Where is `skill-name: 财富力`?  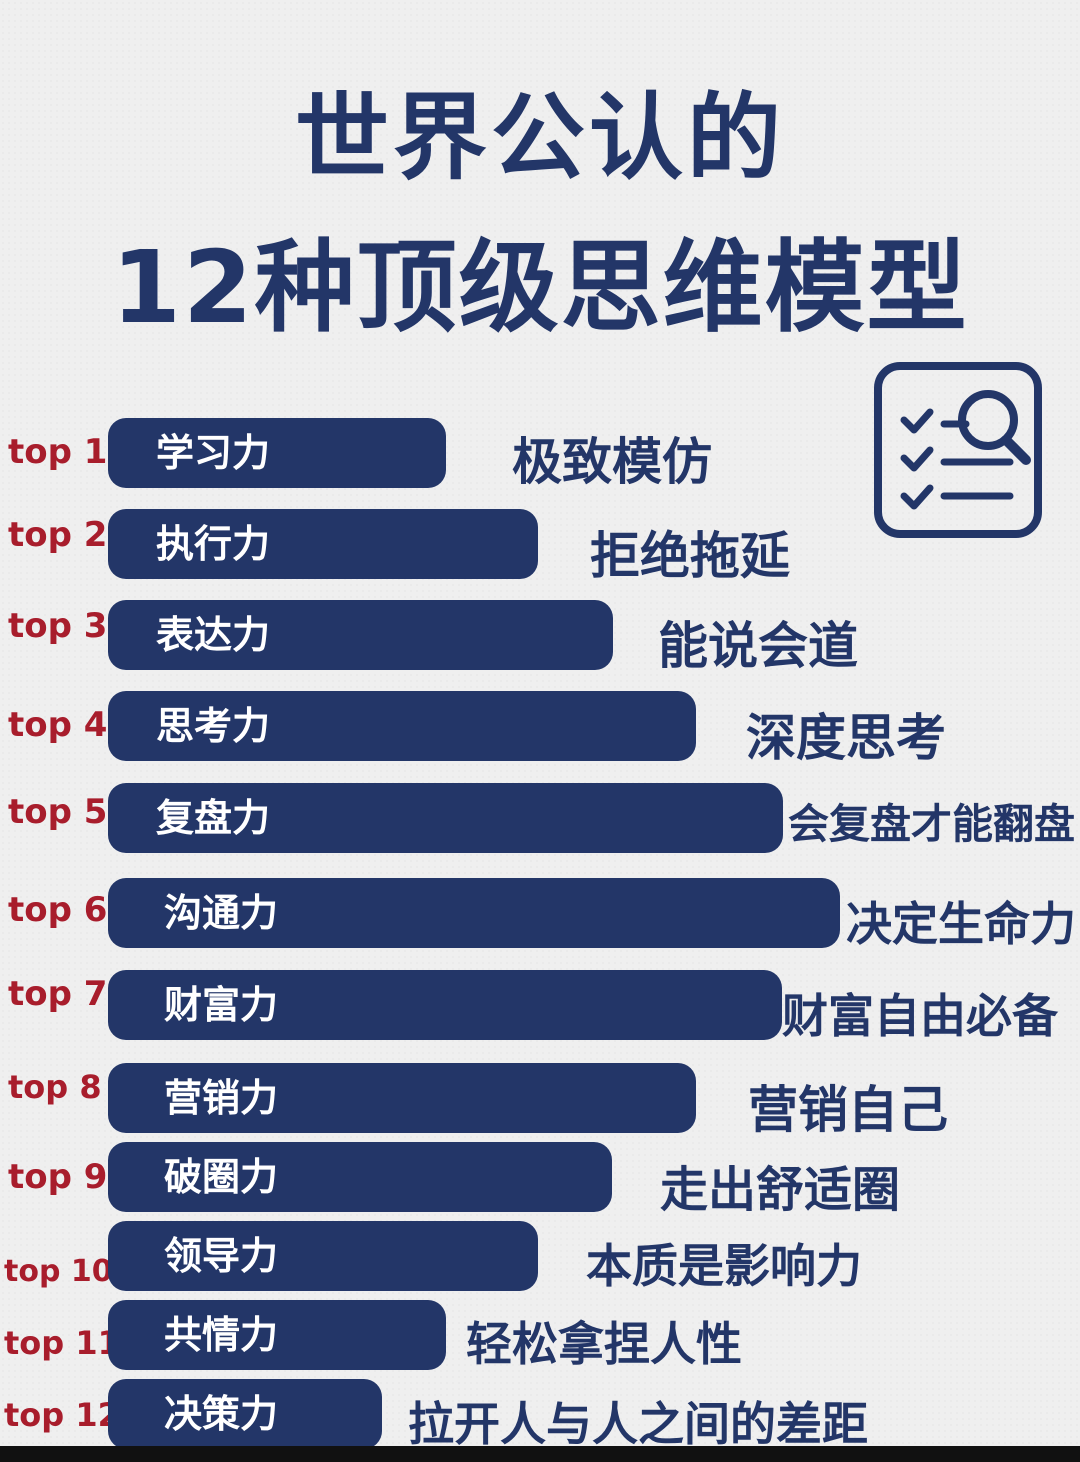
skill-name: 财富力 is located at coordinates (221, 1005).